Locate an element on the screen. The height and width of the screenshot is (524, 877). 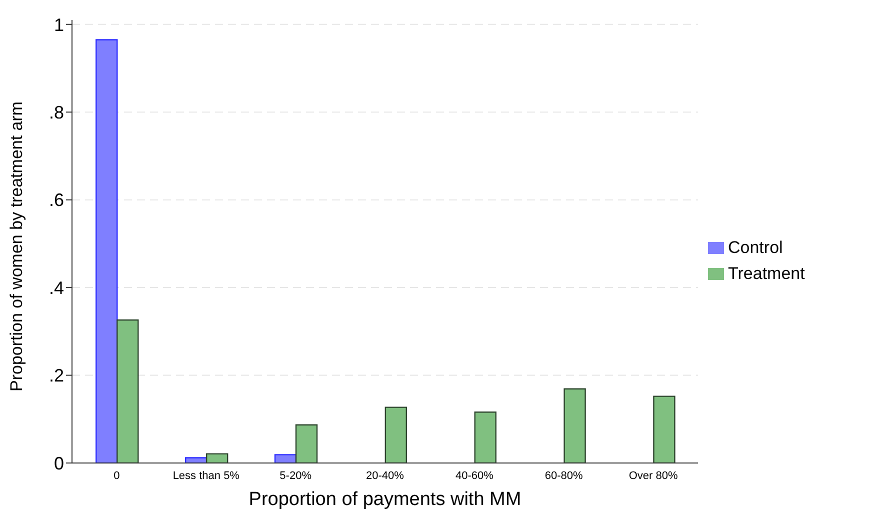
x-tick-label: 40-60% is located at coordinates (474, 476).